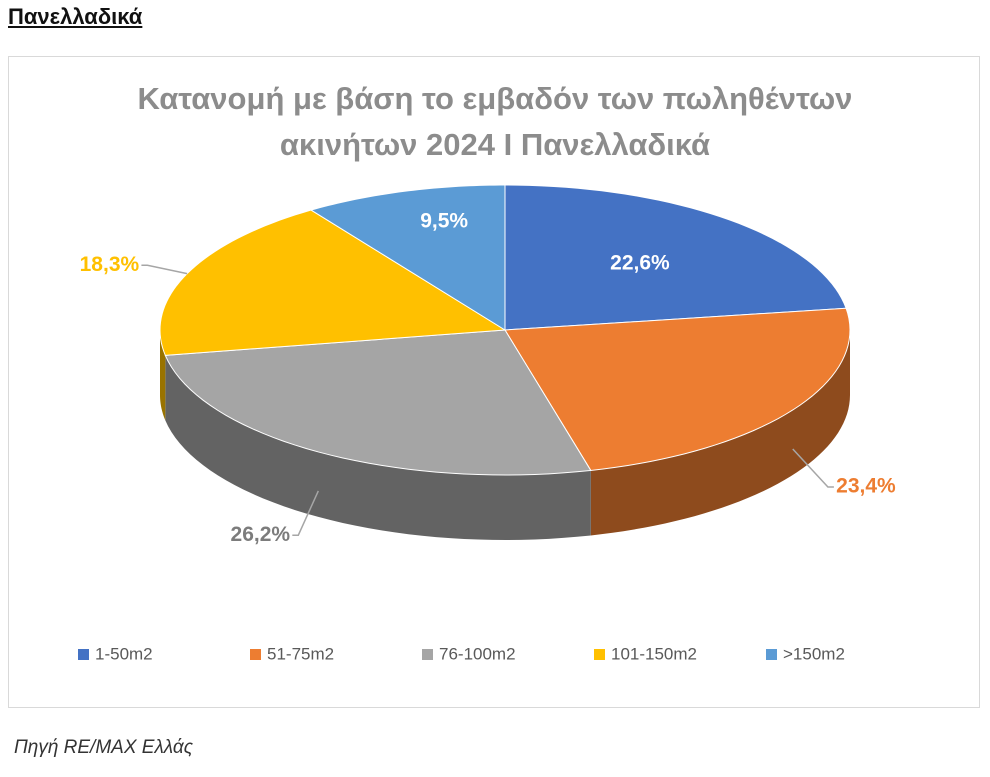 Image resolution: width=990 pixels, height=777 pixels. Describe the element at coordinates (814, 653) in the screenshot. I see `legend-label: >150m2` at that location.